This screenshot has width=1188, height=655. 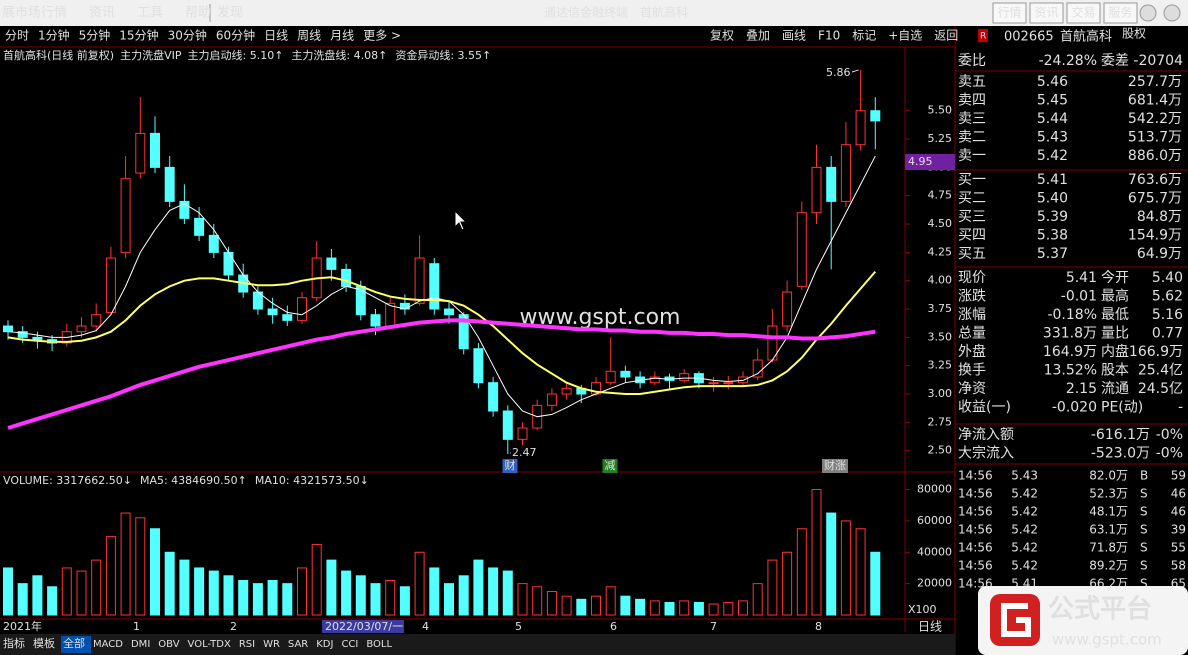 I want to click on menu-button-label: 交易, so click(x=1083, y=12).